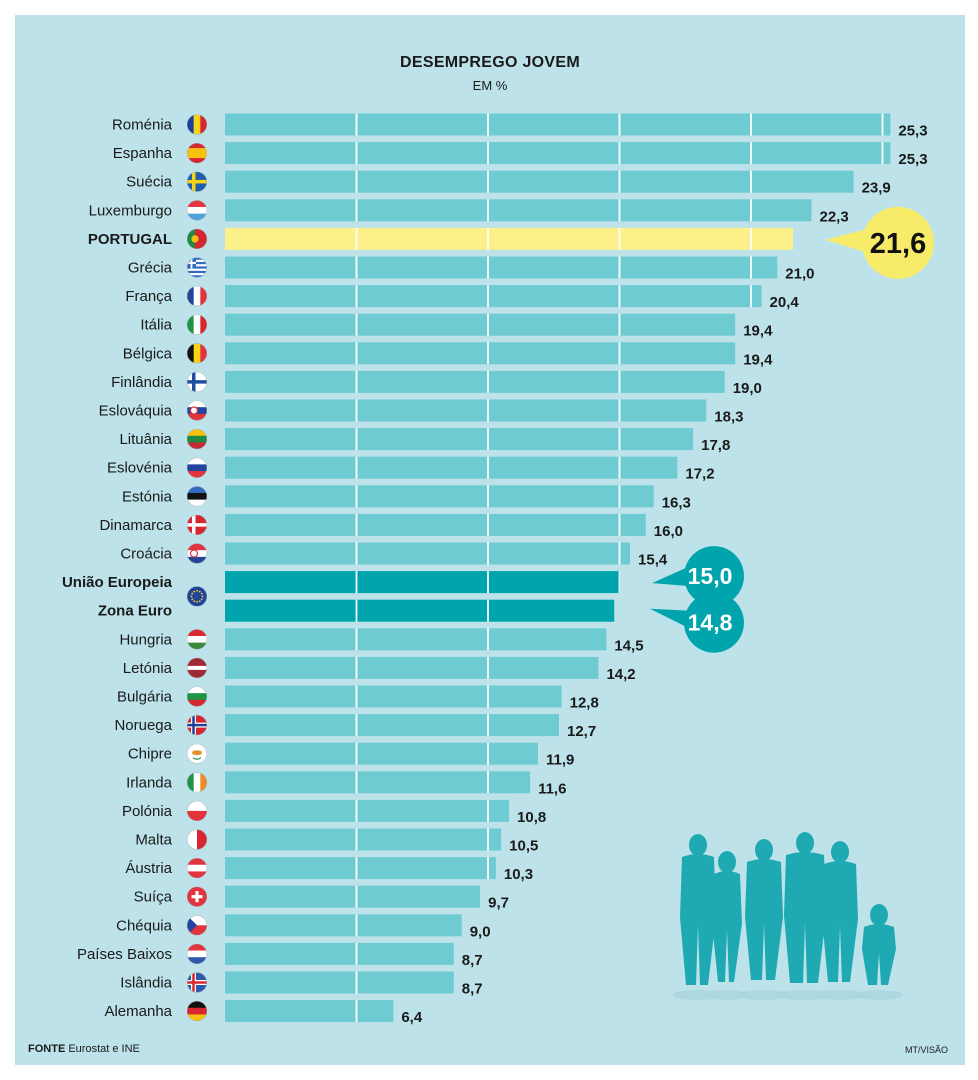  What do you see at coordinates (339, 982) in the screenshot?
I see `bar-islandia` at bounding box center [339, 982].